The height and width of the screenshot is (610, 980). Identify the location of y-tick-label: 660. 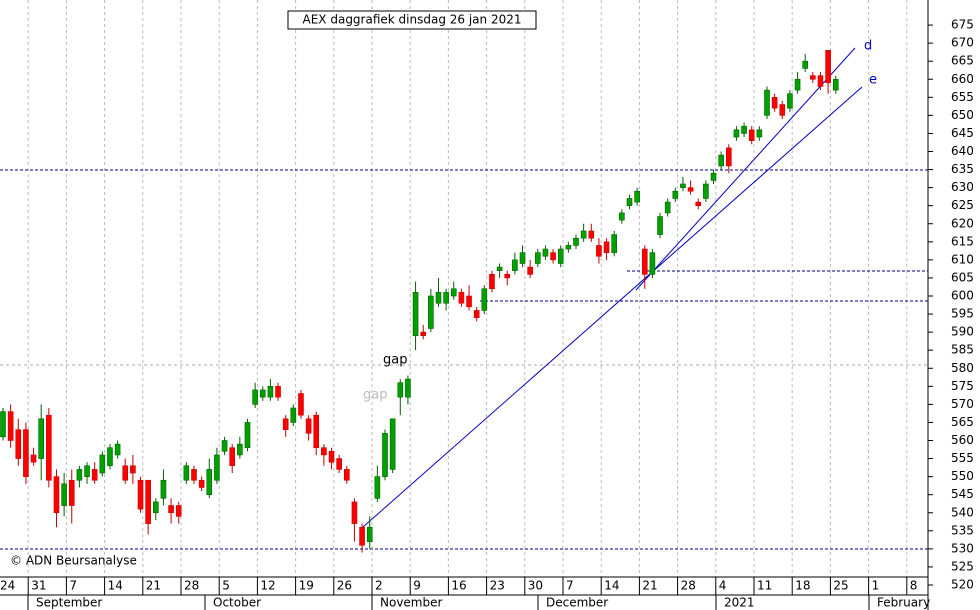
(962, 79).